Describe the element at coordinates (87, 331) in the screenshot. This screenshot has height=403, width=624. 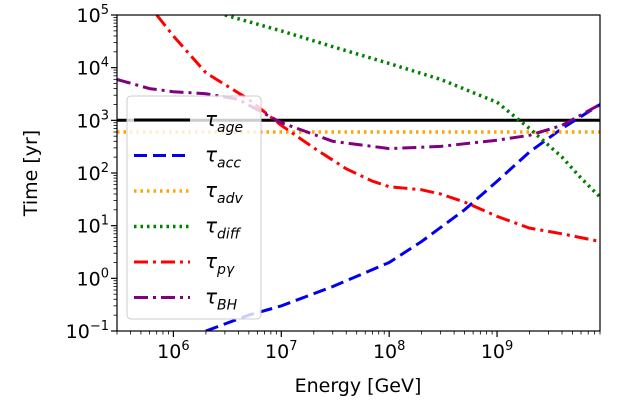
I see `y-tick-label-0: 10⁻¹` at that location.